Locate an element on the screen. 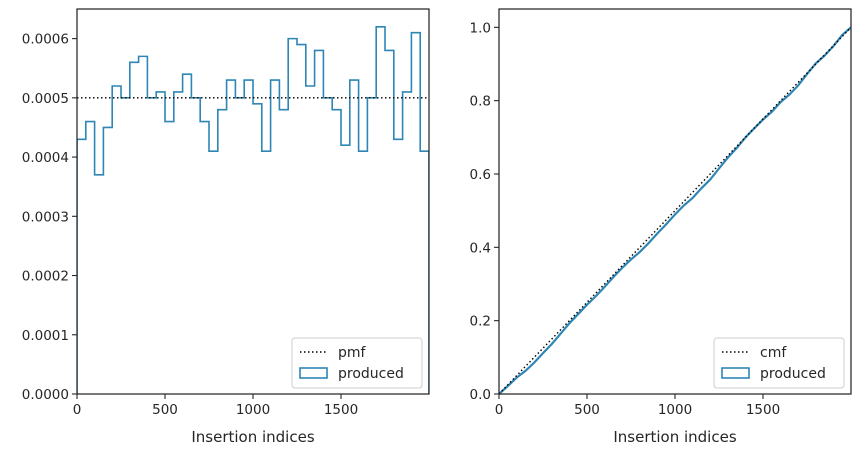 The height and width of the screenshot is (453, 861). y-tick-label: 0.0004 is located at coordinates (45, 158).